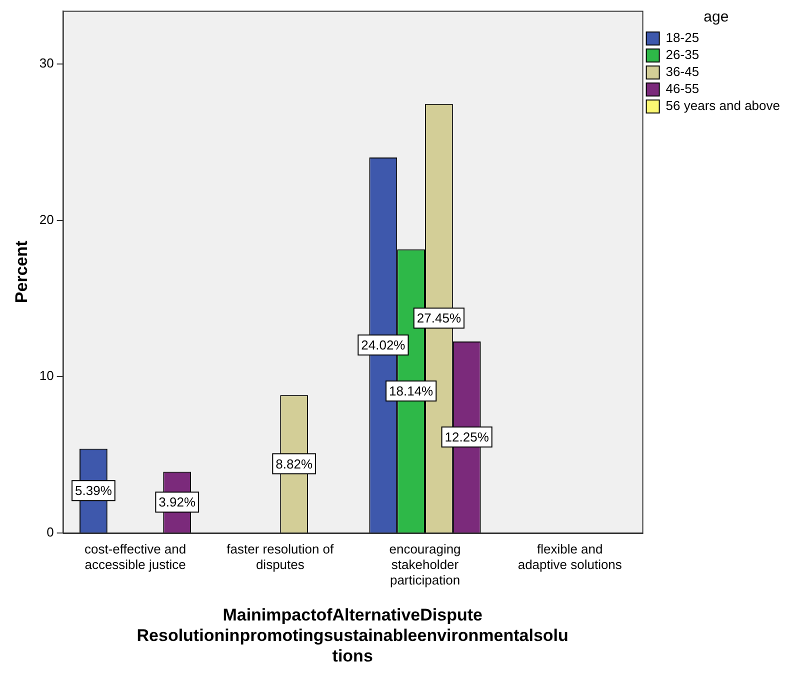  Describe the element at coordinates (411, 391) in the screenshot. I see `data-label: 18.14%` at that location.